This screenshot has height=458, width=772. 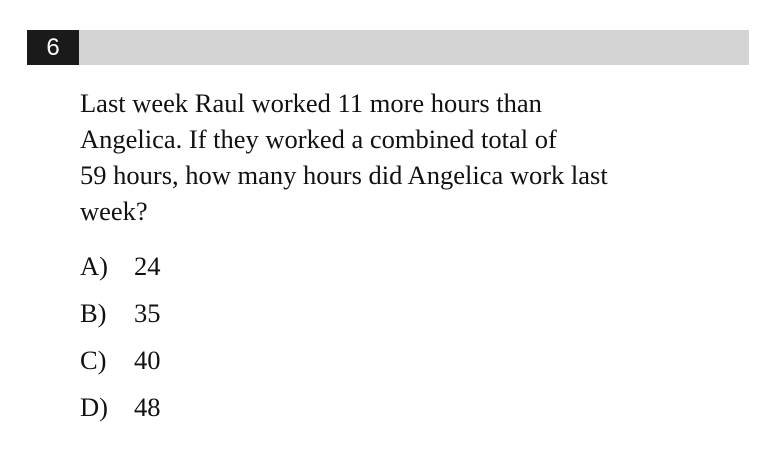 I want to click on choice-b: B) 35, so click(x=120, y=318).